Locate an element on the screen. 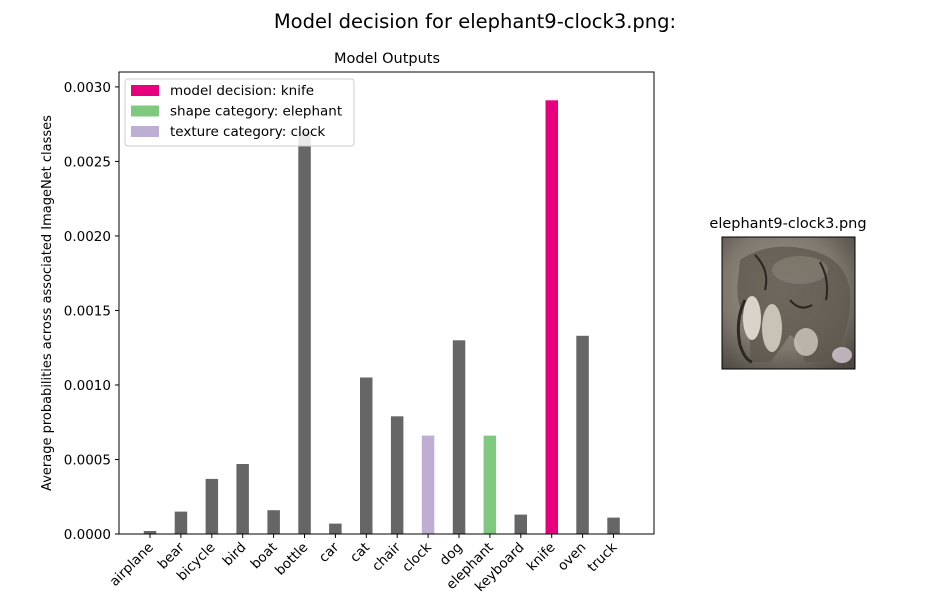  stimulus-thumbnail is located at coordinates (788, 303).